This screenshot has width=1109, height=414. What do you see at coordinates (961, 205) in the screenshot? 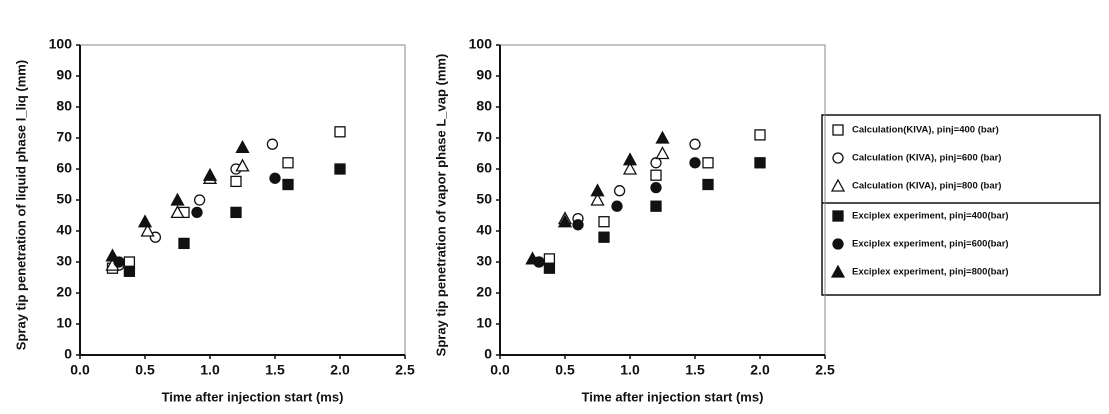
I see `legend-box` at bounding box center [961, 205].